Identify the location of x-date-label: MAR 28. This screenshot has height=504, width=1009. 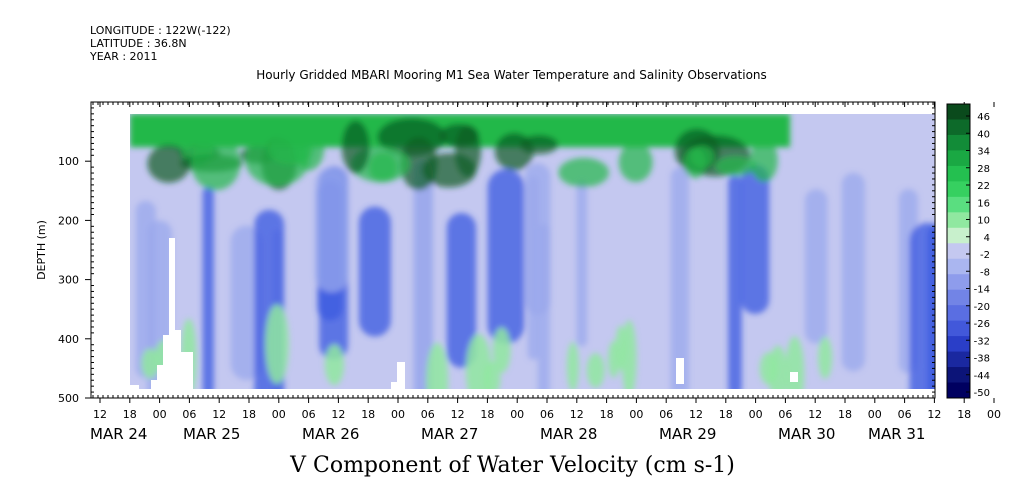
(568, 434).